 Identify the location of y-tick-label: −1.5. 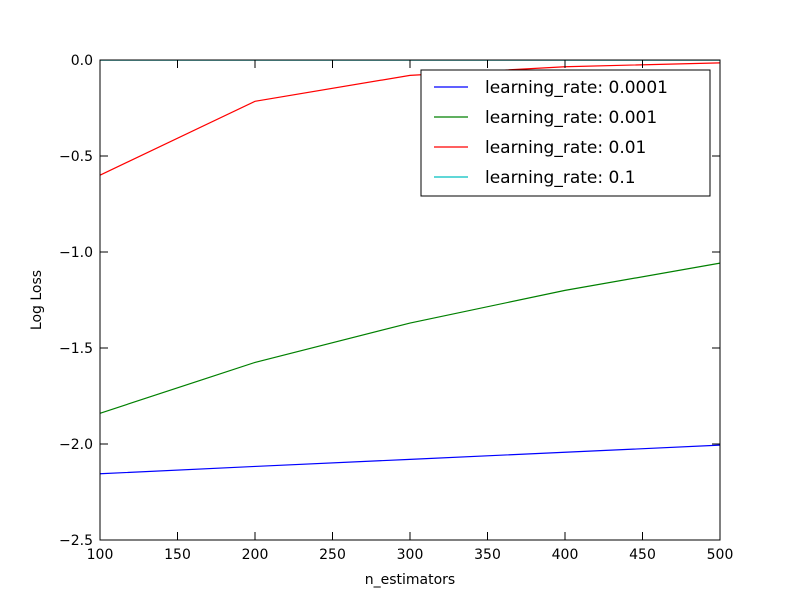
(76, 349).